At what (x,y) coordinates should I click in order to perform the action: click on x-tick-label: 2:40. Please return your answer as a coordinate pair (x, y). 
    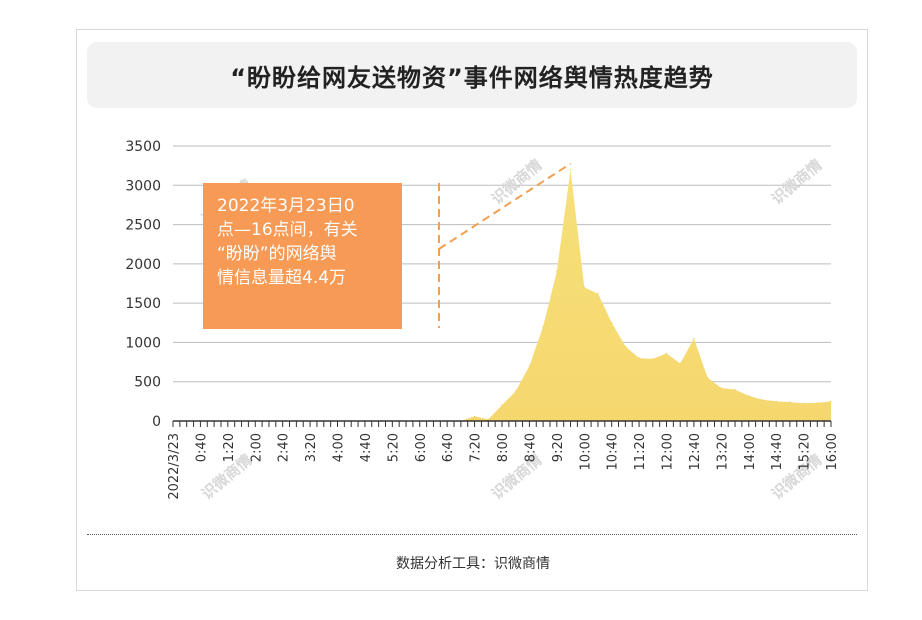
    Looking at the image, I should click on (284, 447).